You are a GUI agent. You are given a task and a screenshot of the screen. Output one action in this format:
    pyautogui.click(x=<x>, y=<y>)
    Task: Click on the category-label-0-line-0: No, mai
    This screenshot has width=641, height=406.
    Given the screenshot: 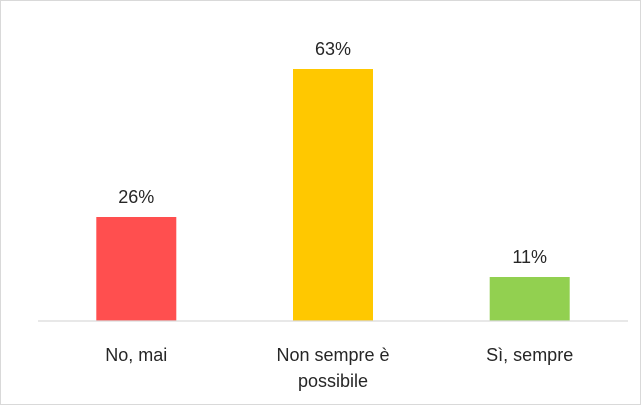 What is the action you would take?
    pyautogui.click(x=136, y=355)
    